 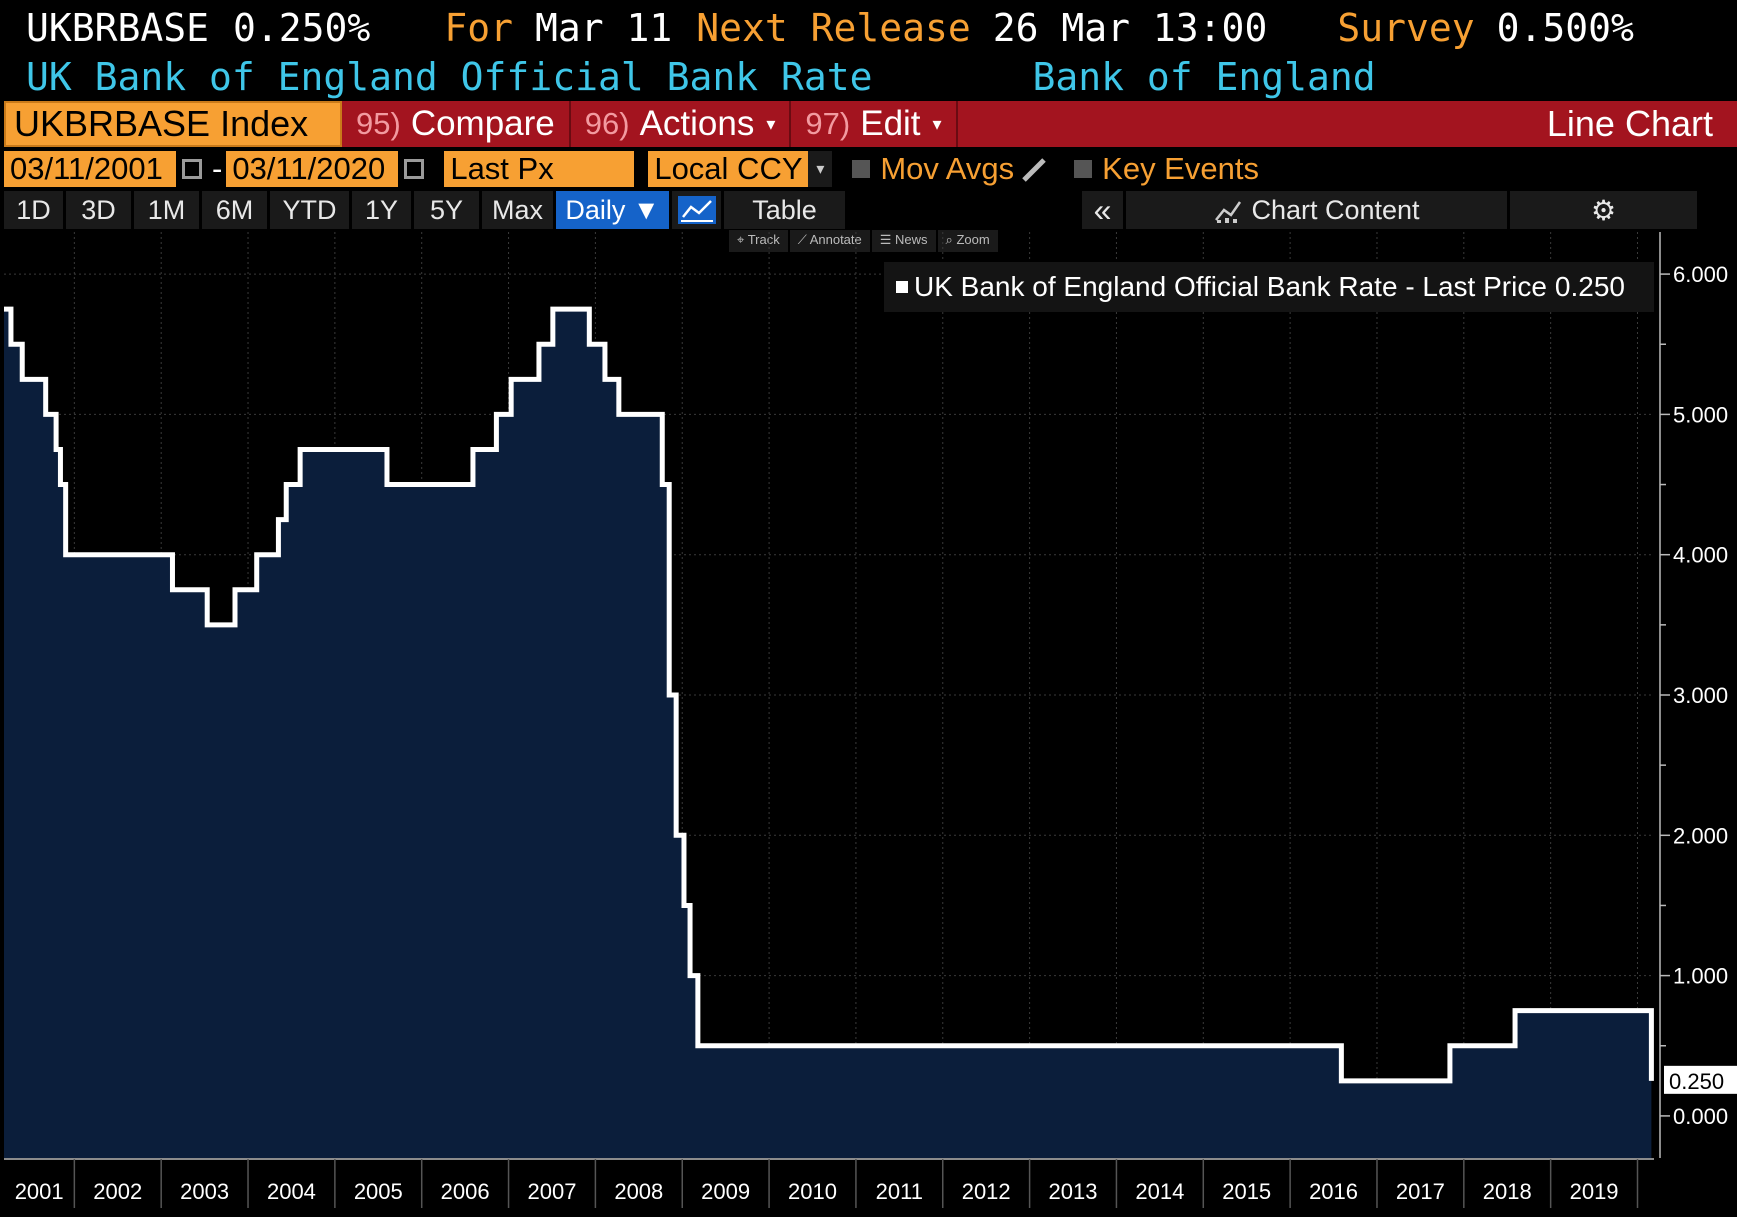 I want to click on edit-label: Edit, so click(x=890, y=123).